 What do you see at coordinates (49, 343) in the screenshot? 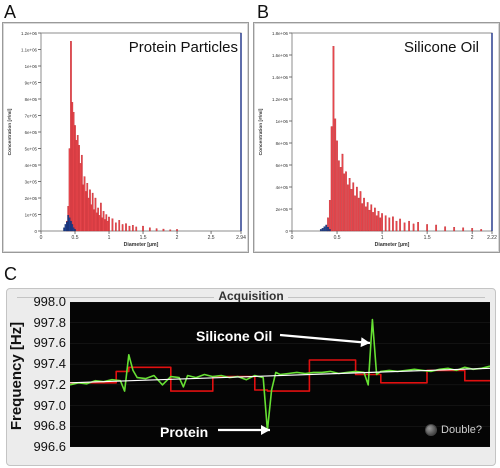
I see `frequency-tick-label: 997.6` at bounding box center [49, 343].